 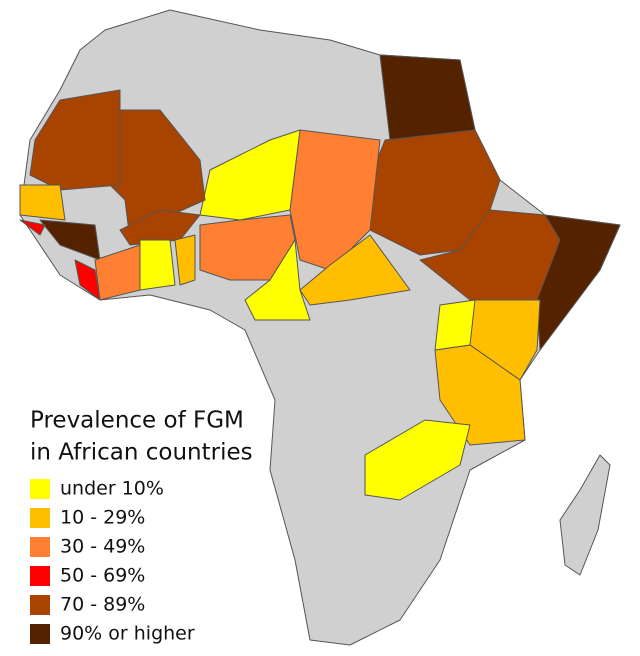 I want to click on zambia, so click(x=417, y=460).